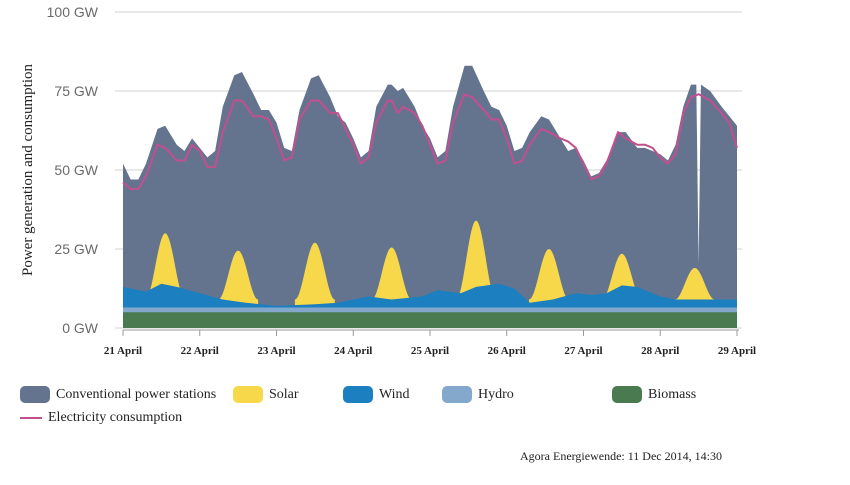 This screenshot has height=485, width=850. I want to click on line-electricity-consumption, so click(430, 141).